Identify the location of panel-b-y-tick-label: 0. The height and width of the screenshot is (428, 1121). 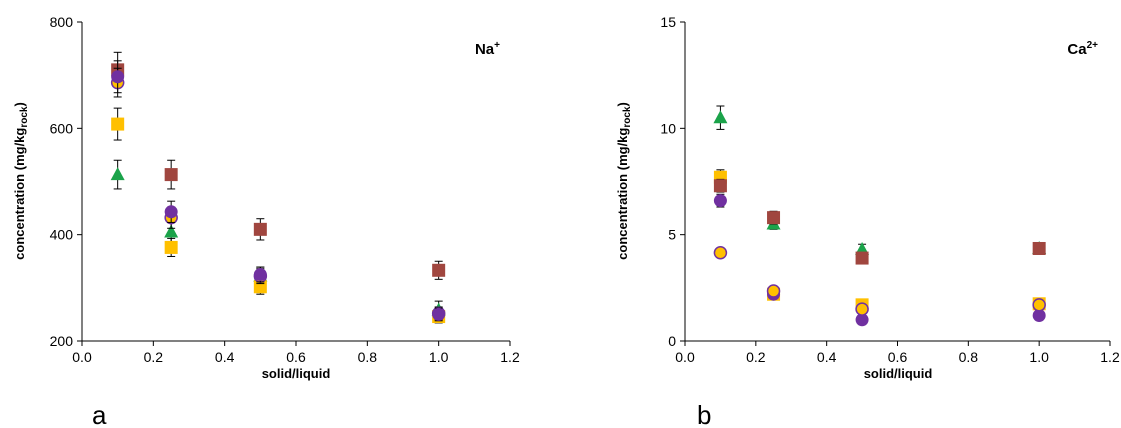
(672, 341).